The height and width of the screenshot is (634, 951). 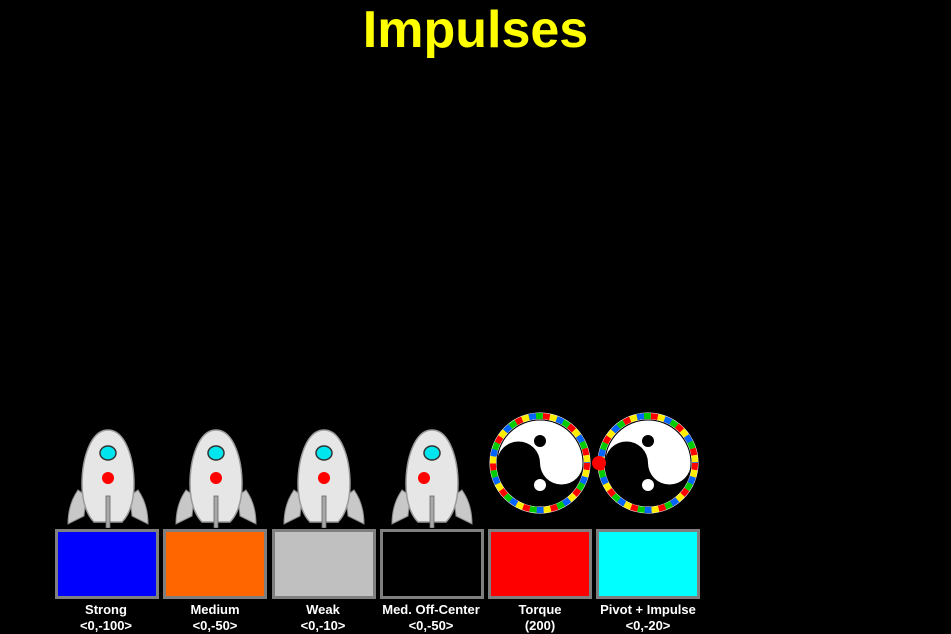 I want to click on label-name: Pivot + Impulse, so click(x=648, y=609).